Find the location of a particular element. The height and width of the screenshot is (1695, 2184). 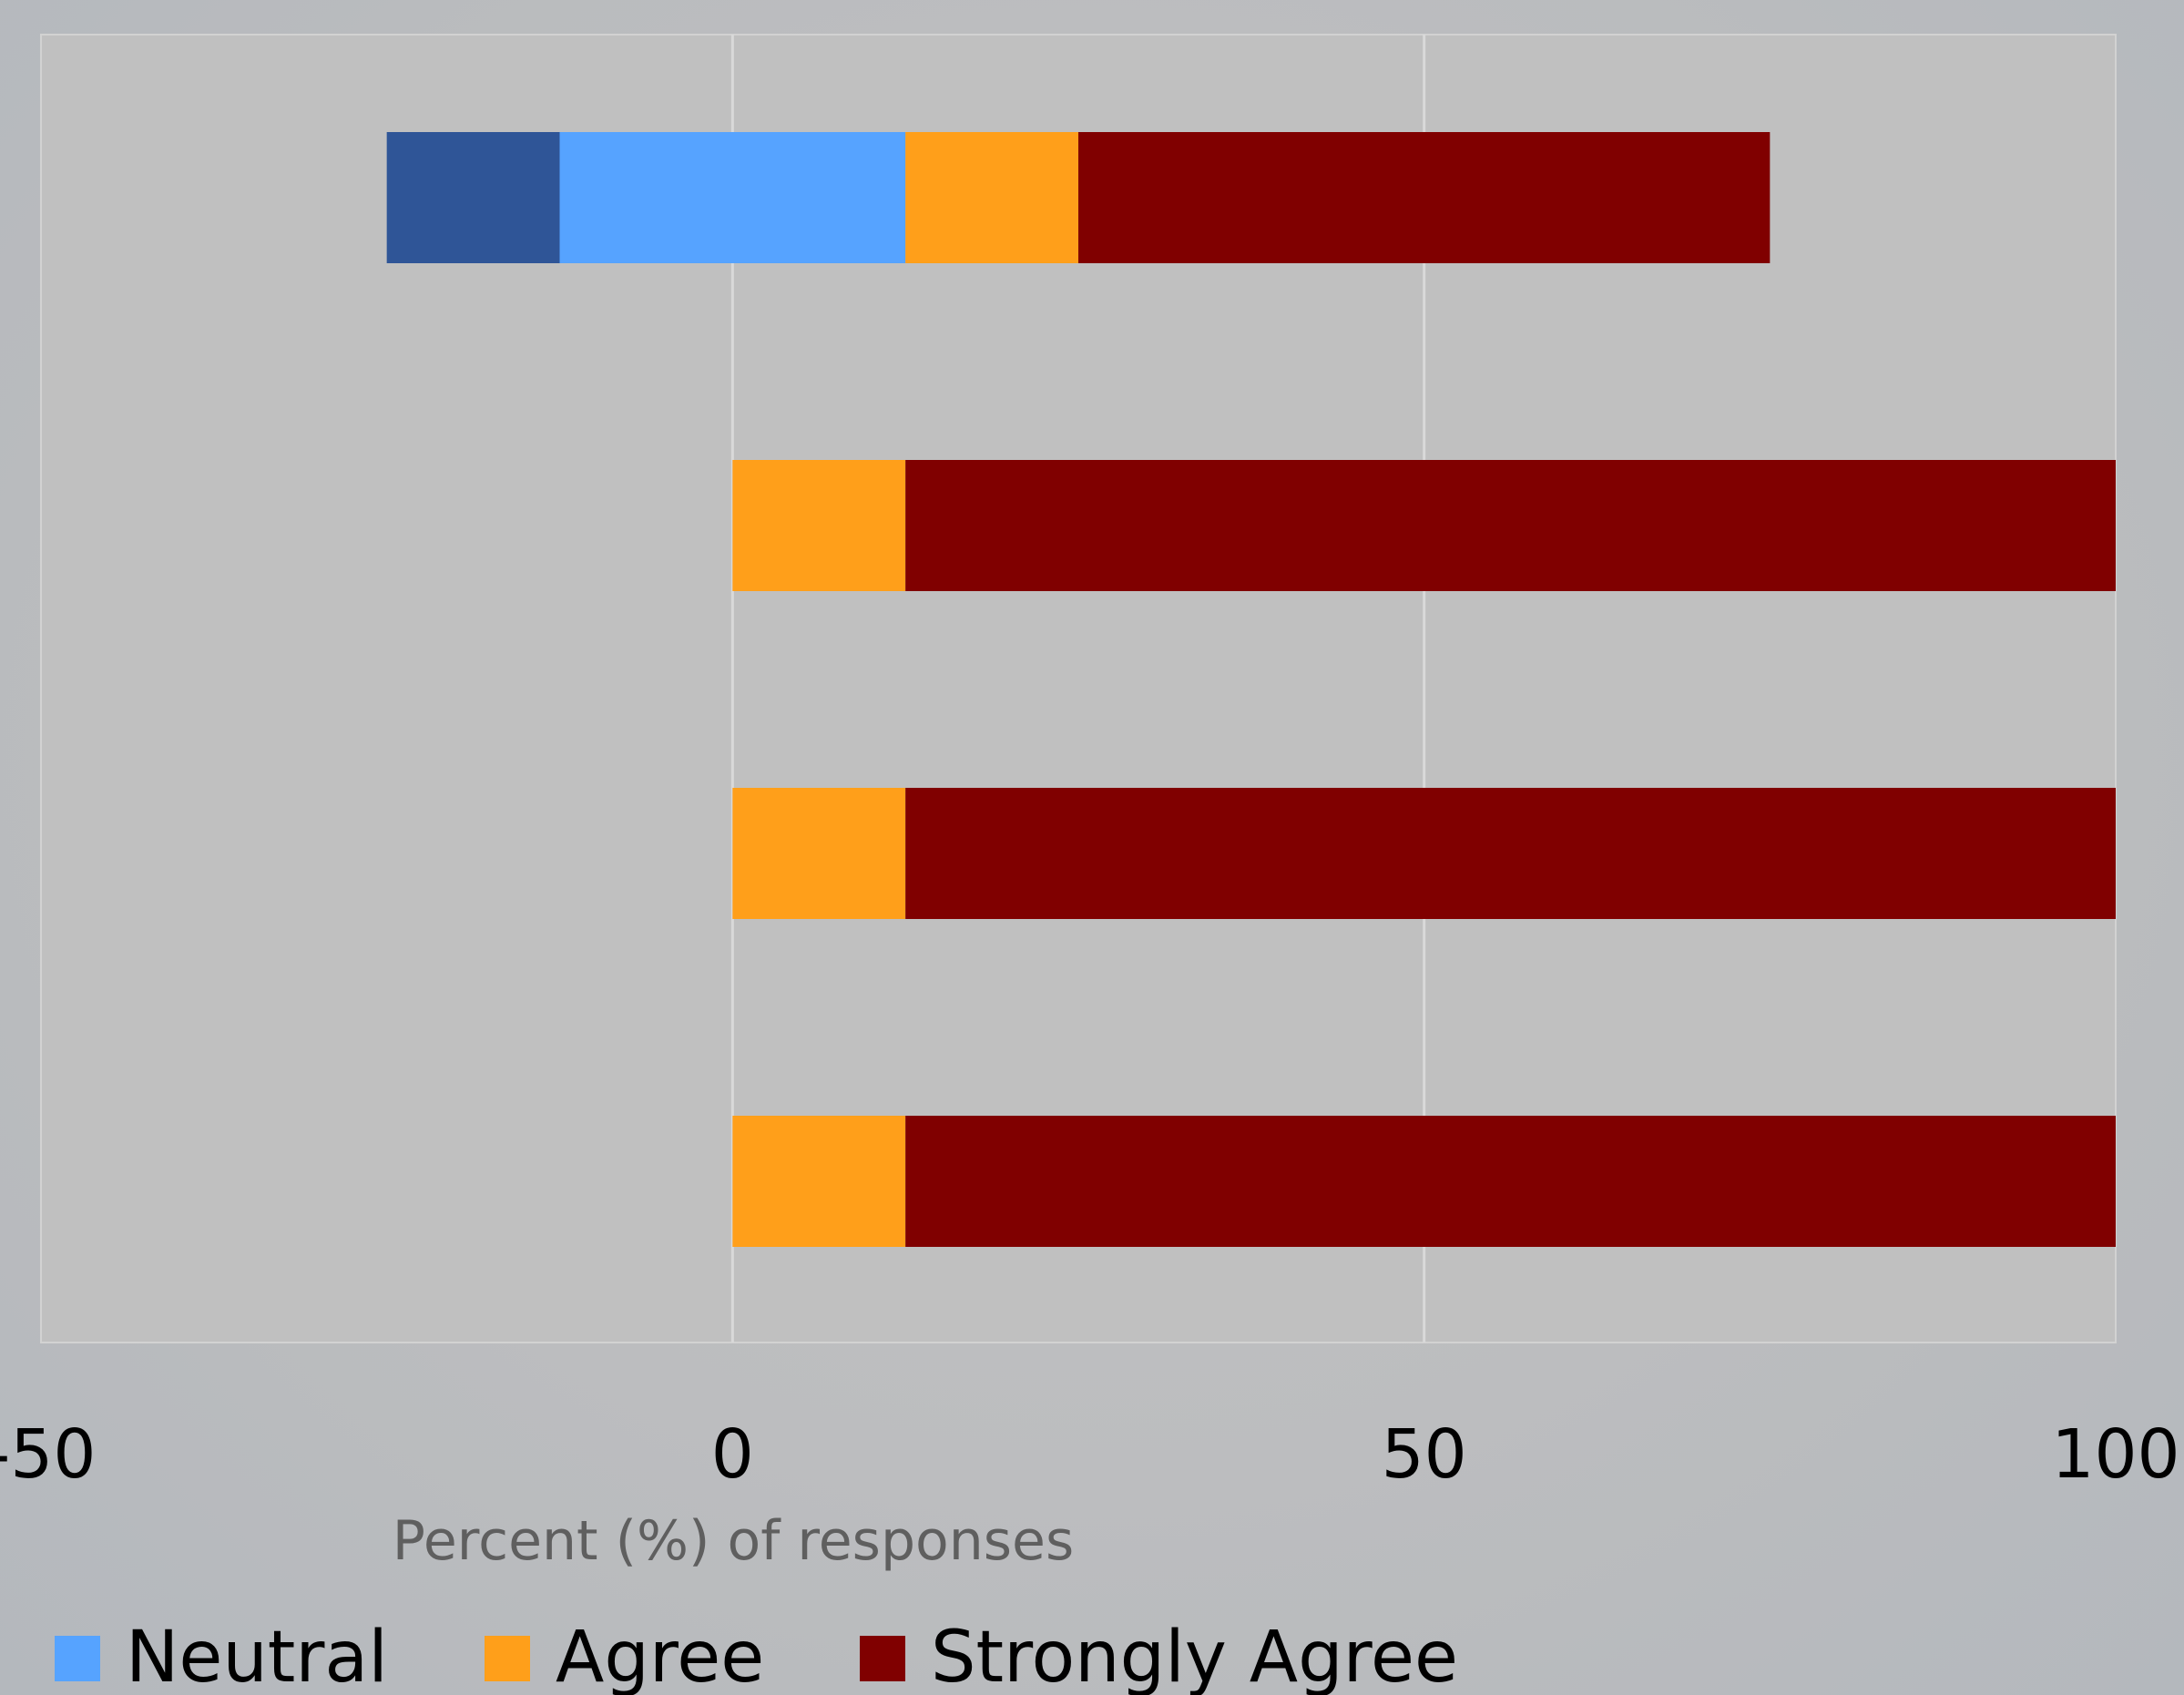

bar-row-2-segment-strongly-agree is located at coordinates (1511, 525).